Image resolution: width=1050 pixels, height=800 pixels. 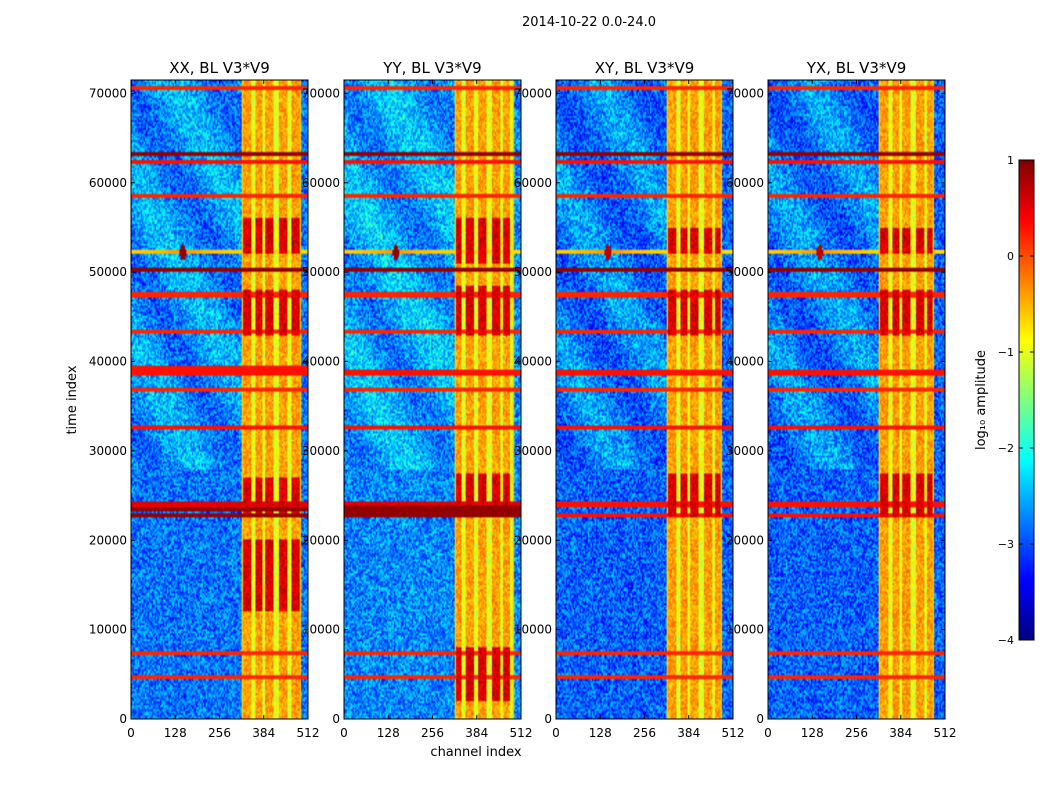 I want to click on panel-title: YY, BL V3*V9, so click(x=431, y=68).